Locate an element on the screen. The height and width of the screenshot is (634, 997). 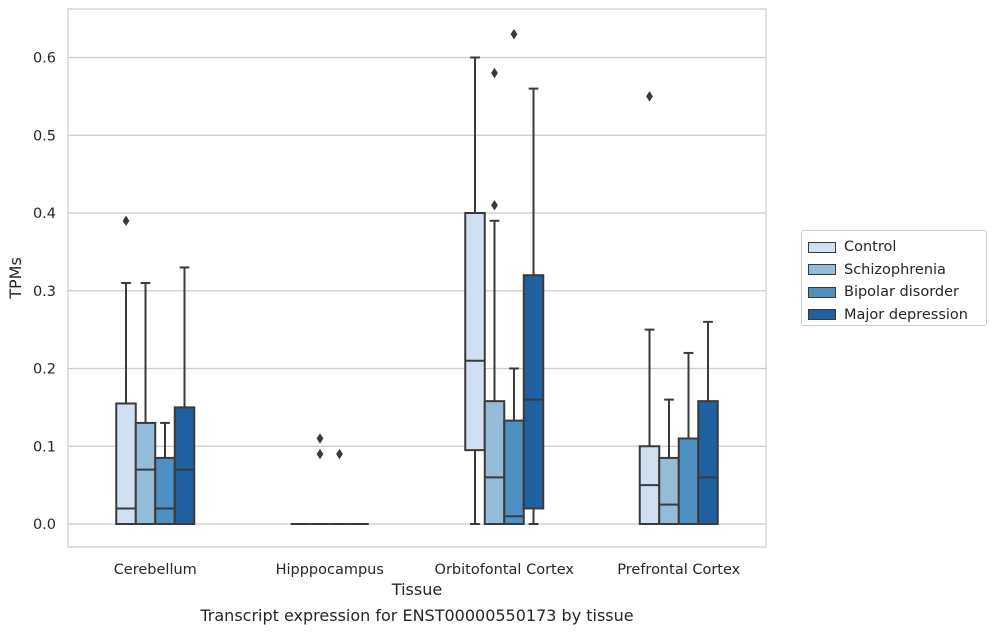
legend-label: Schizophrenia is located at coordinates (895, 269).